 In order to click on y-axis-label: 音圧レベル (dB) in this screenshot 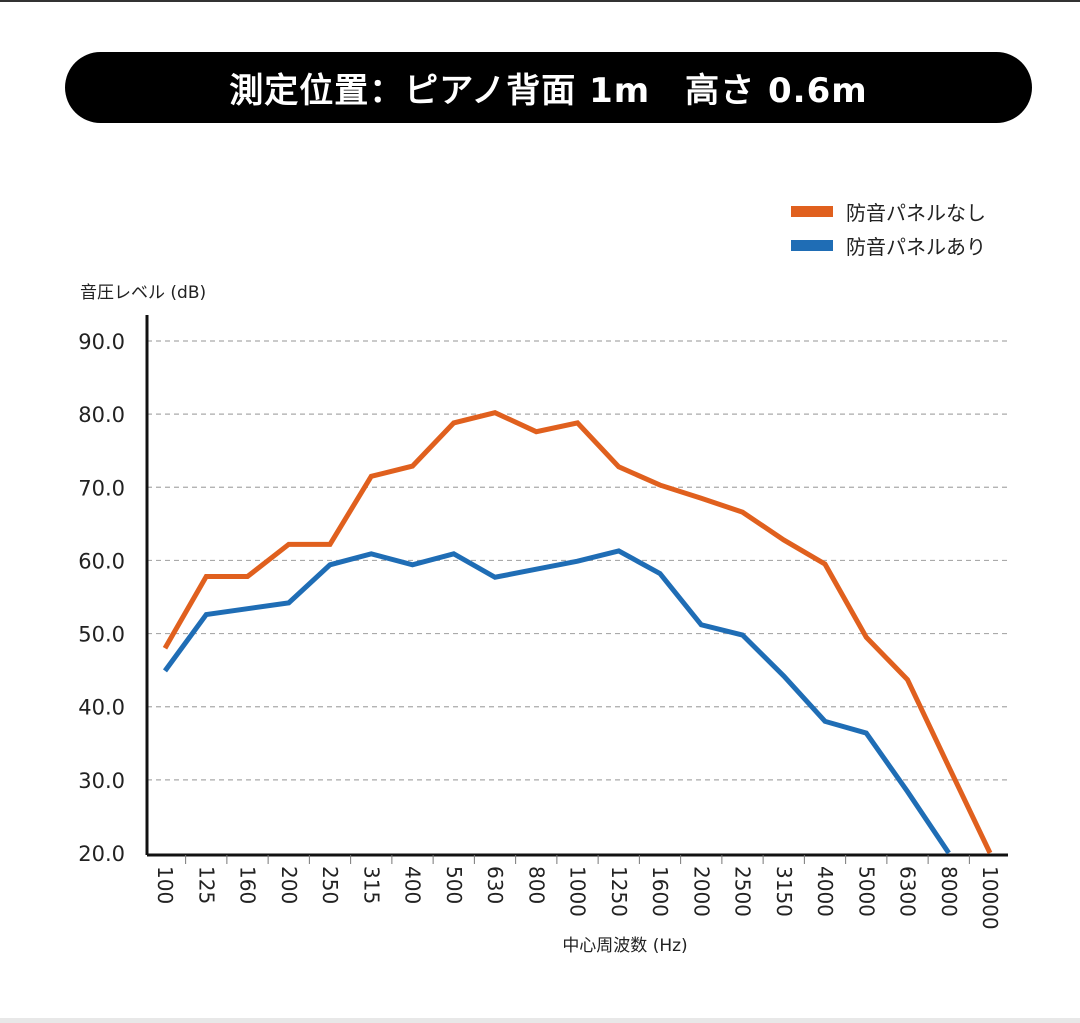, I will do `click(143, 293)`.